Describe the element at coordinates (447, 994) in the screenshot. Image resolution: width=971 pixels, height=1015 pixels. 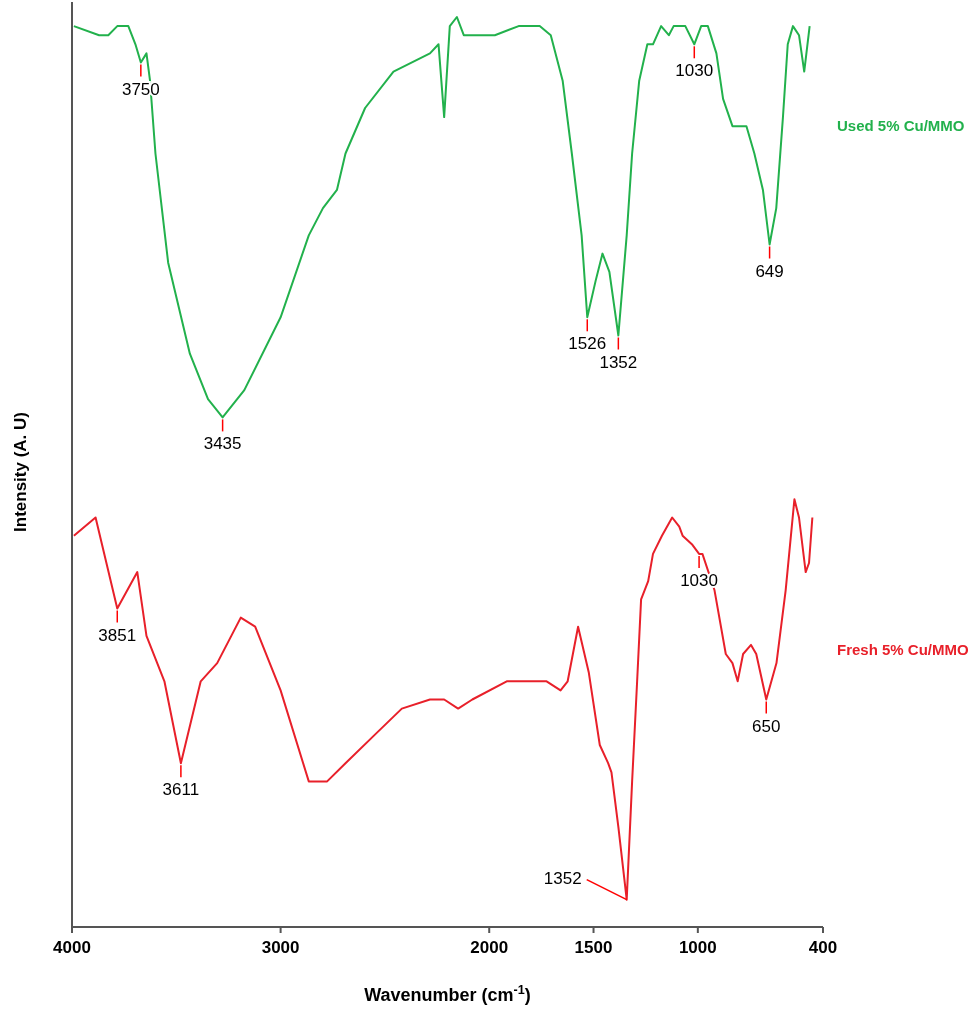
I see `x-axis-title: Wavenumber (cm$^{-1}$)` at that location.